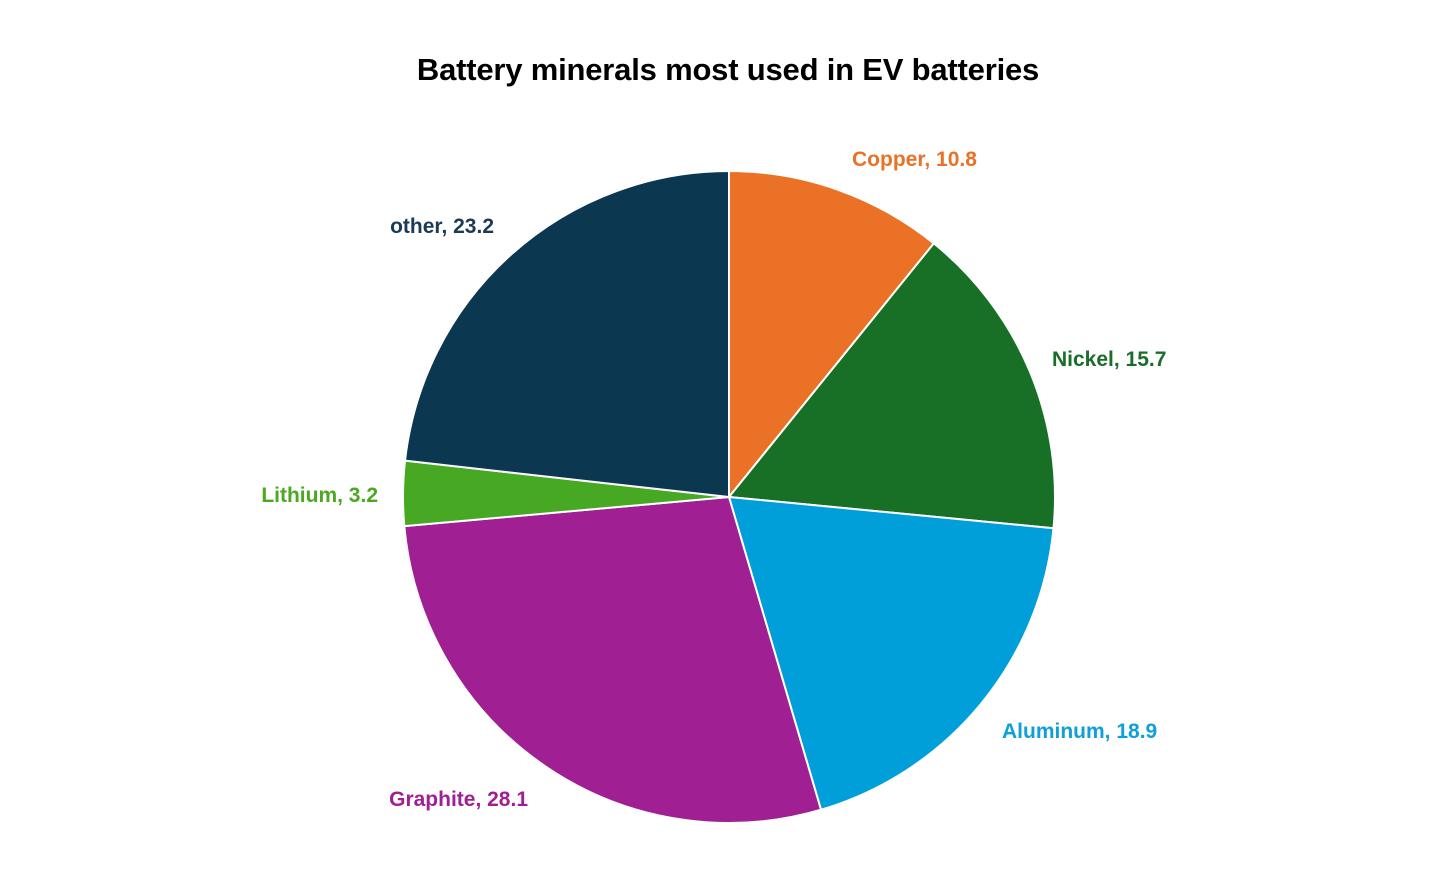 The width and height of the screenshot is (1456, 890). Describe the element at coordinates (442, 226) in the screenshot. I see `data-label-other: other, 23.2` at that location.